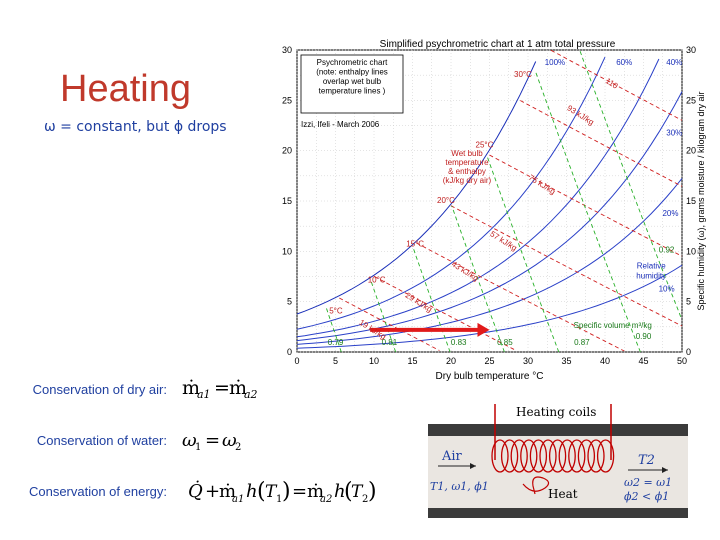 Image resolution: width=720 pixels, height=540 pixels. Describe the element at coordinates (644, 336) in the screenshot. I see `volume-label: 0.90` at that location.